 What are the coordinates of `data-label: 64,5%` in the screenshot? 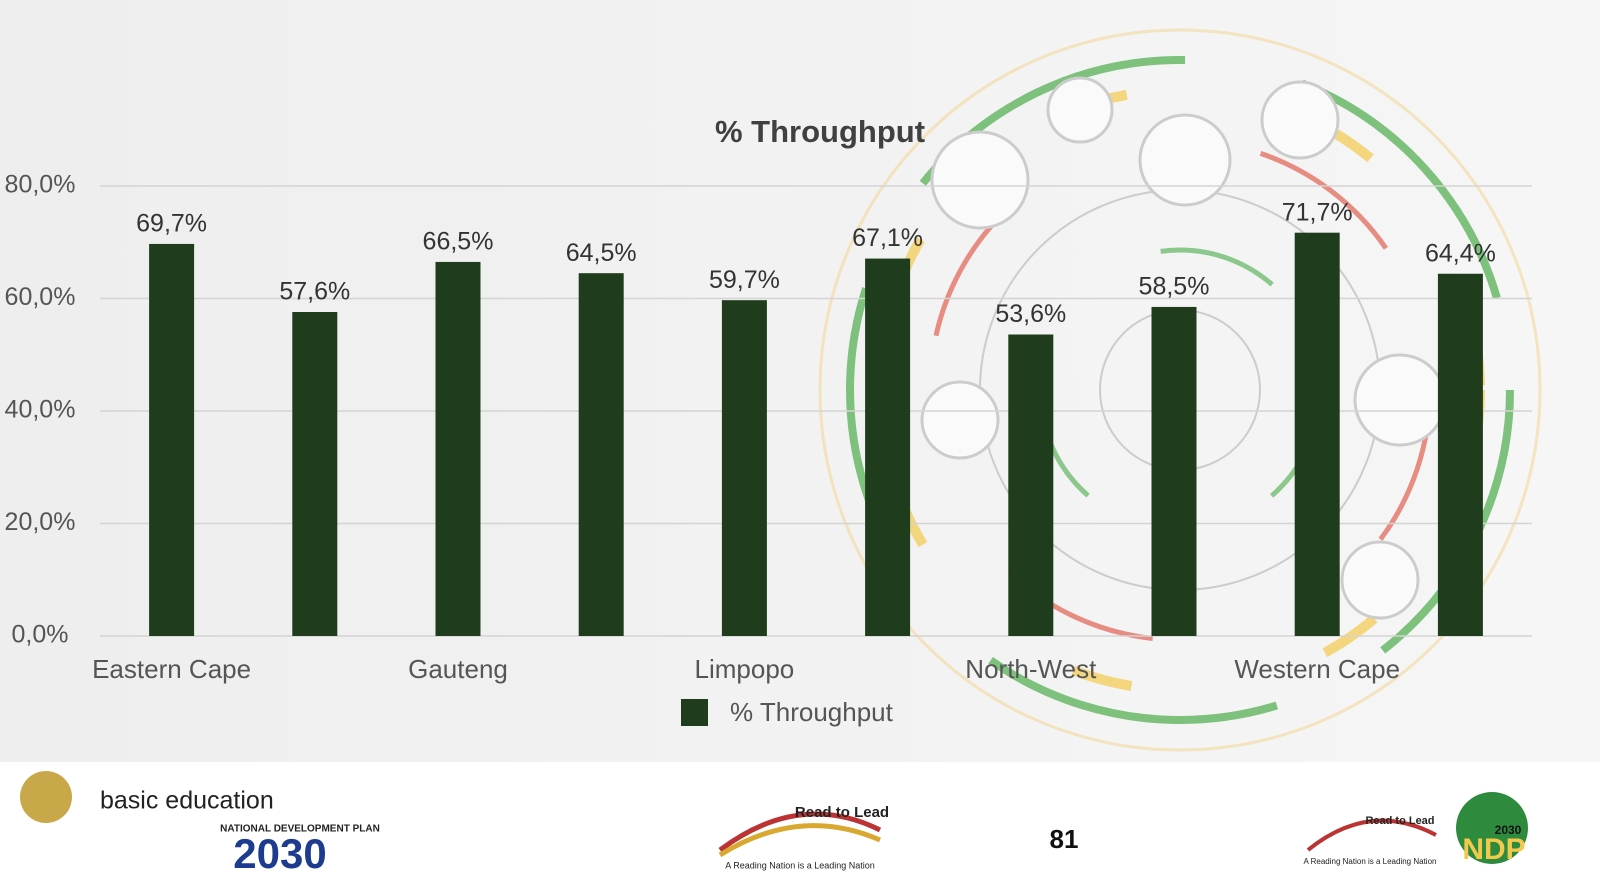 It's located at (601, 253).